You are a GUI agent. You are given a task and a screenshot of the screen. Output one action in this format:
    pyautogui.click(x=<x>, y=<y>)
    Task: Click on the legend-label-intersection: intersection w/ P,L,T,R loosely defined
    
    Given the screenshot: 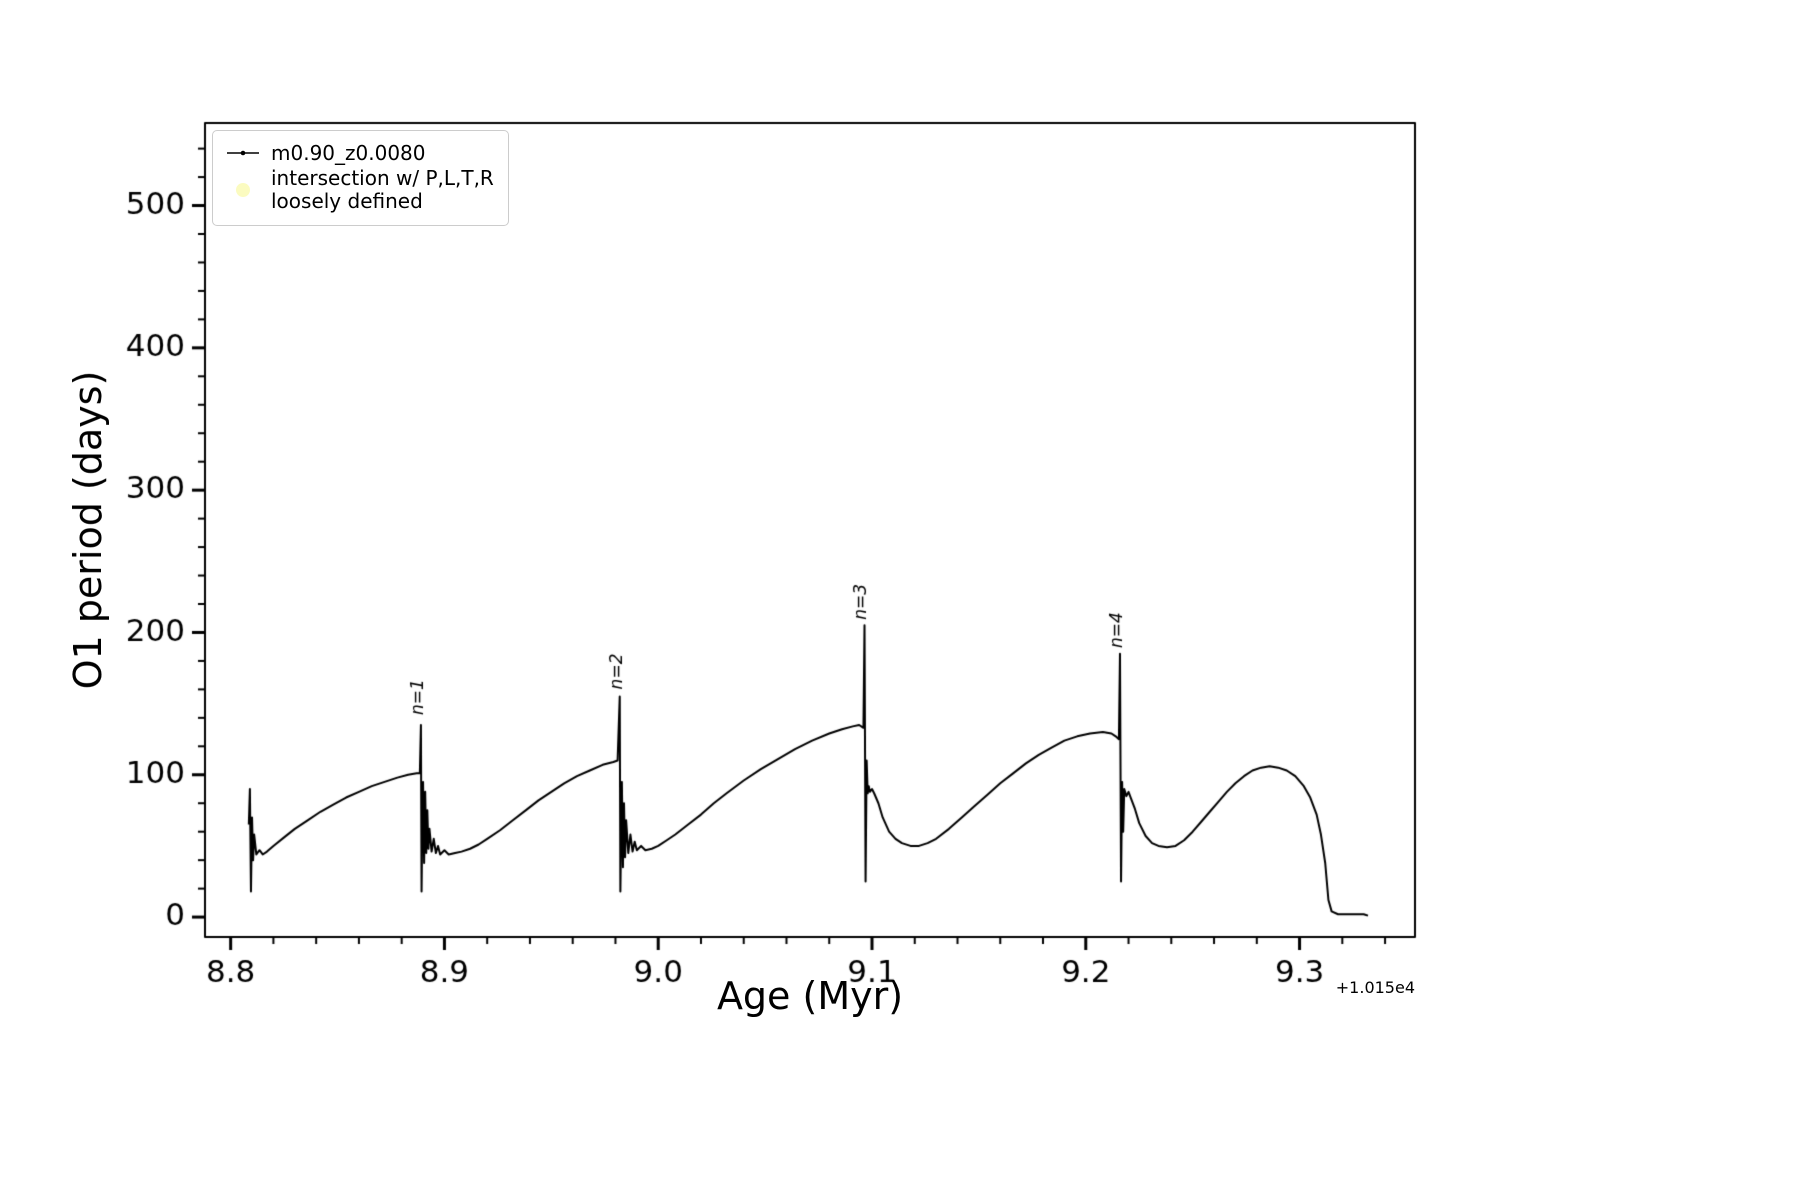 What is the action you would take?
    pyautogui.click(x=382, y=189)
    